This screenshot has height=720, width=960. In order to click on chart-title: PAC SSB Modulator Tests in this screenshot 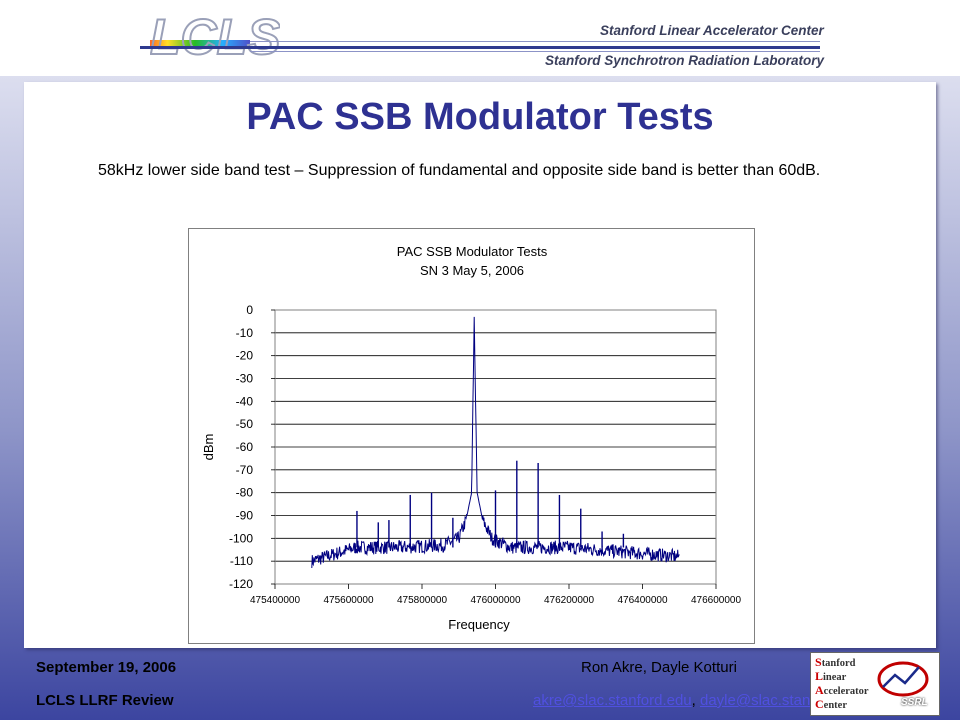, I will do `click(472, 251)`.